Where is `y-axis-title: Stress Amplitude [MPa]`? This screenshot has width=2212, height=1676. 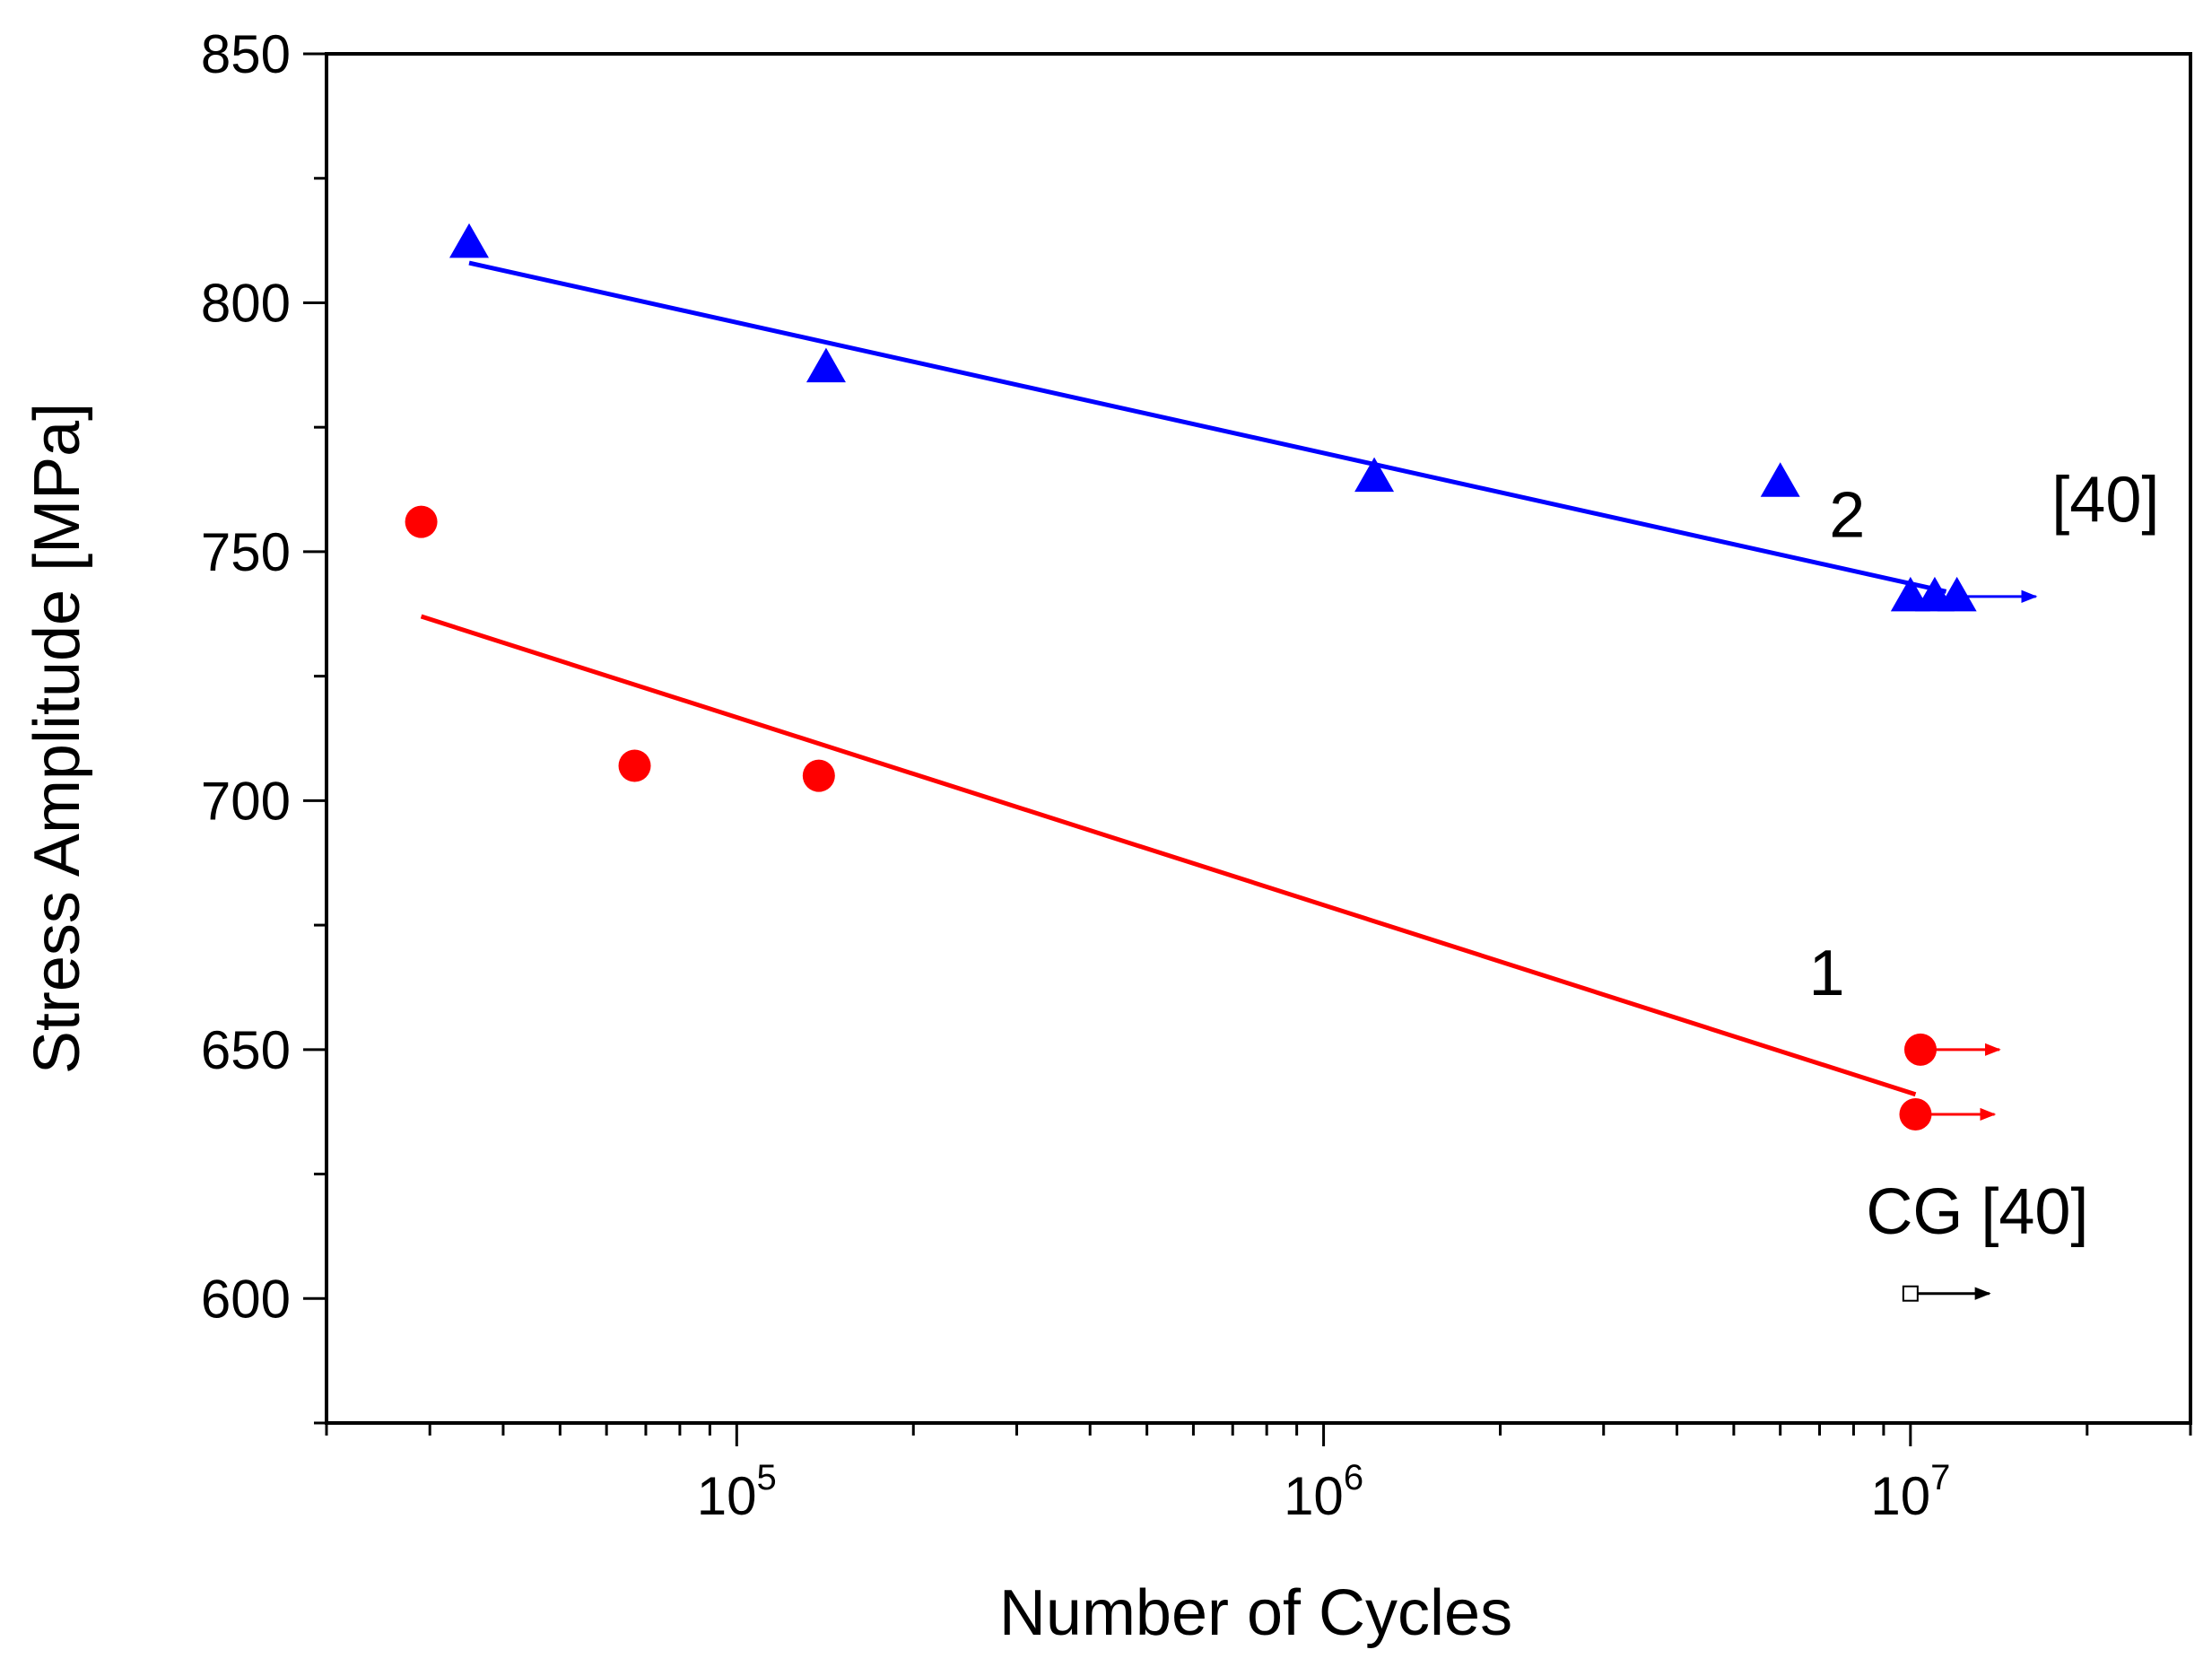
y-axis-title: Stress Amplitude [MPa] is located at coordinates (57, 738).